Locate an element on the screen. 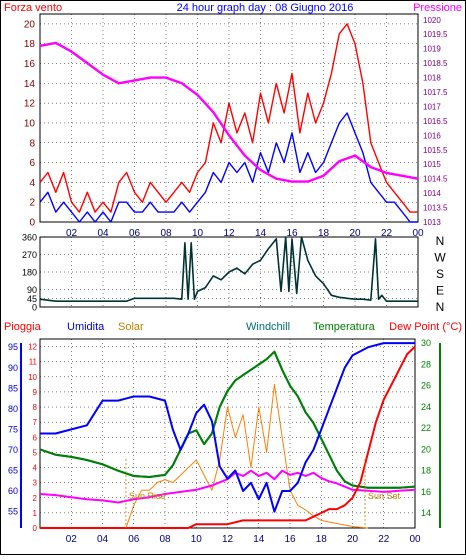 The image size is (466, 560). temp-tick-label: 30 is located at coordinates (426, 343).